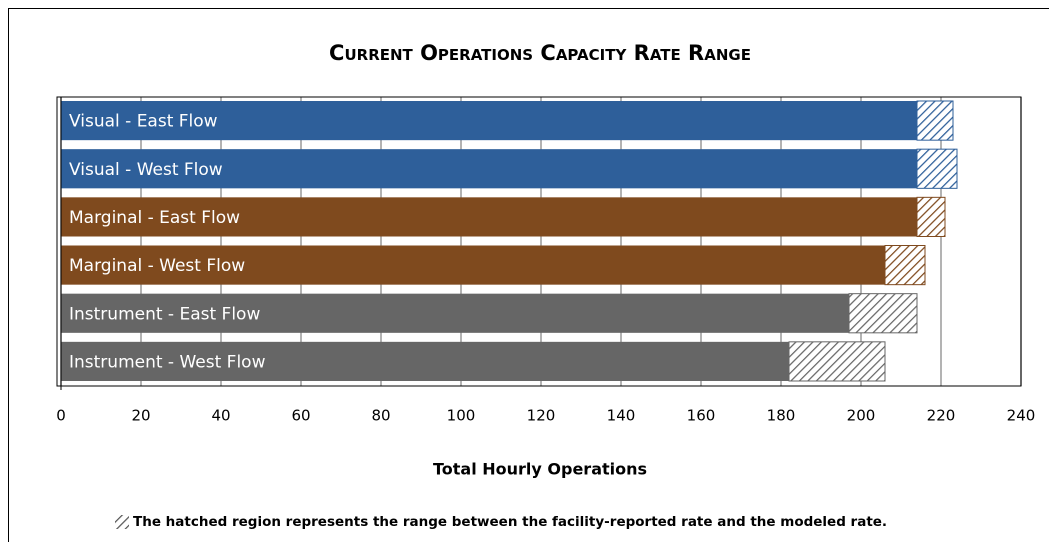 Image resolution: width=1049 pixels, height=542 pixels. I want to click on x-tick-label: 80, so click(380, 416).